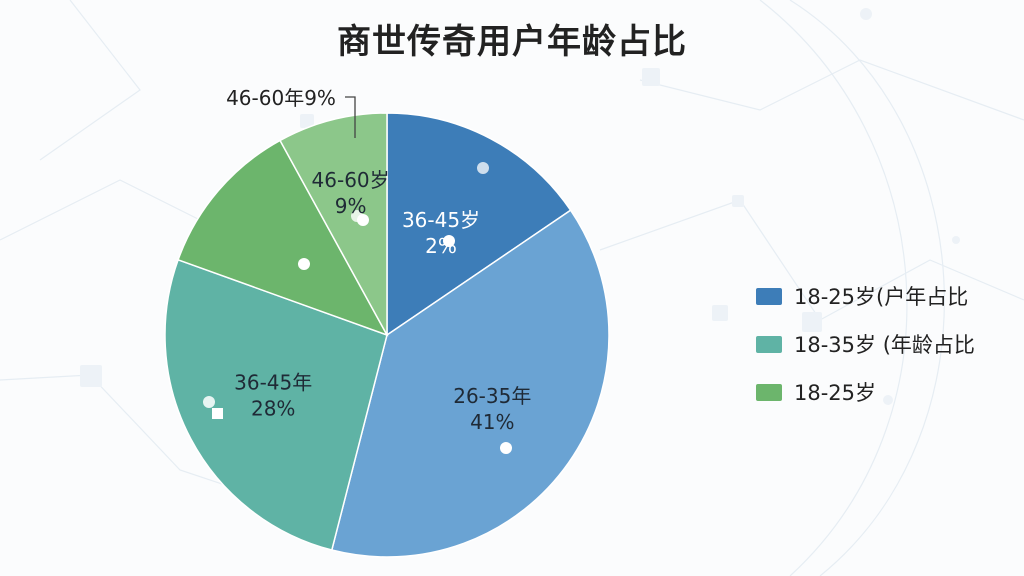  I want to click on legend: 18-25岁(户年占比 18-35岁 (年龄占比 18-25岁, so click(865, 355).